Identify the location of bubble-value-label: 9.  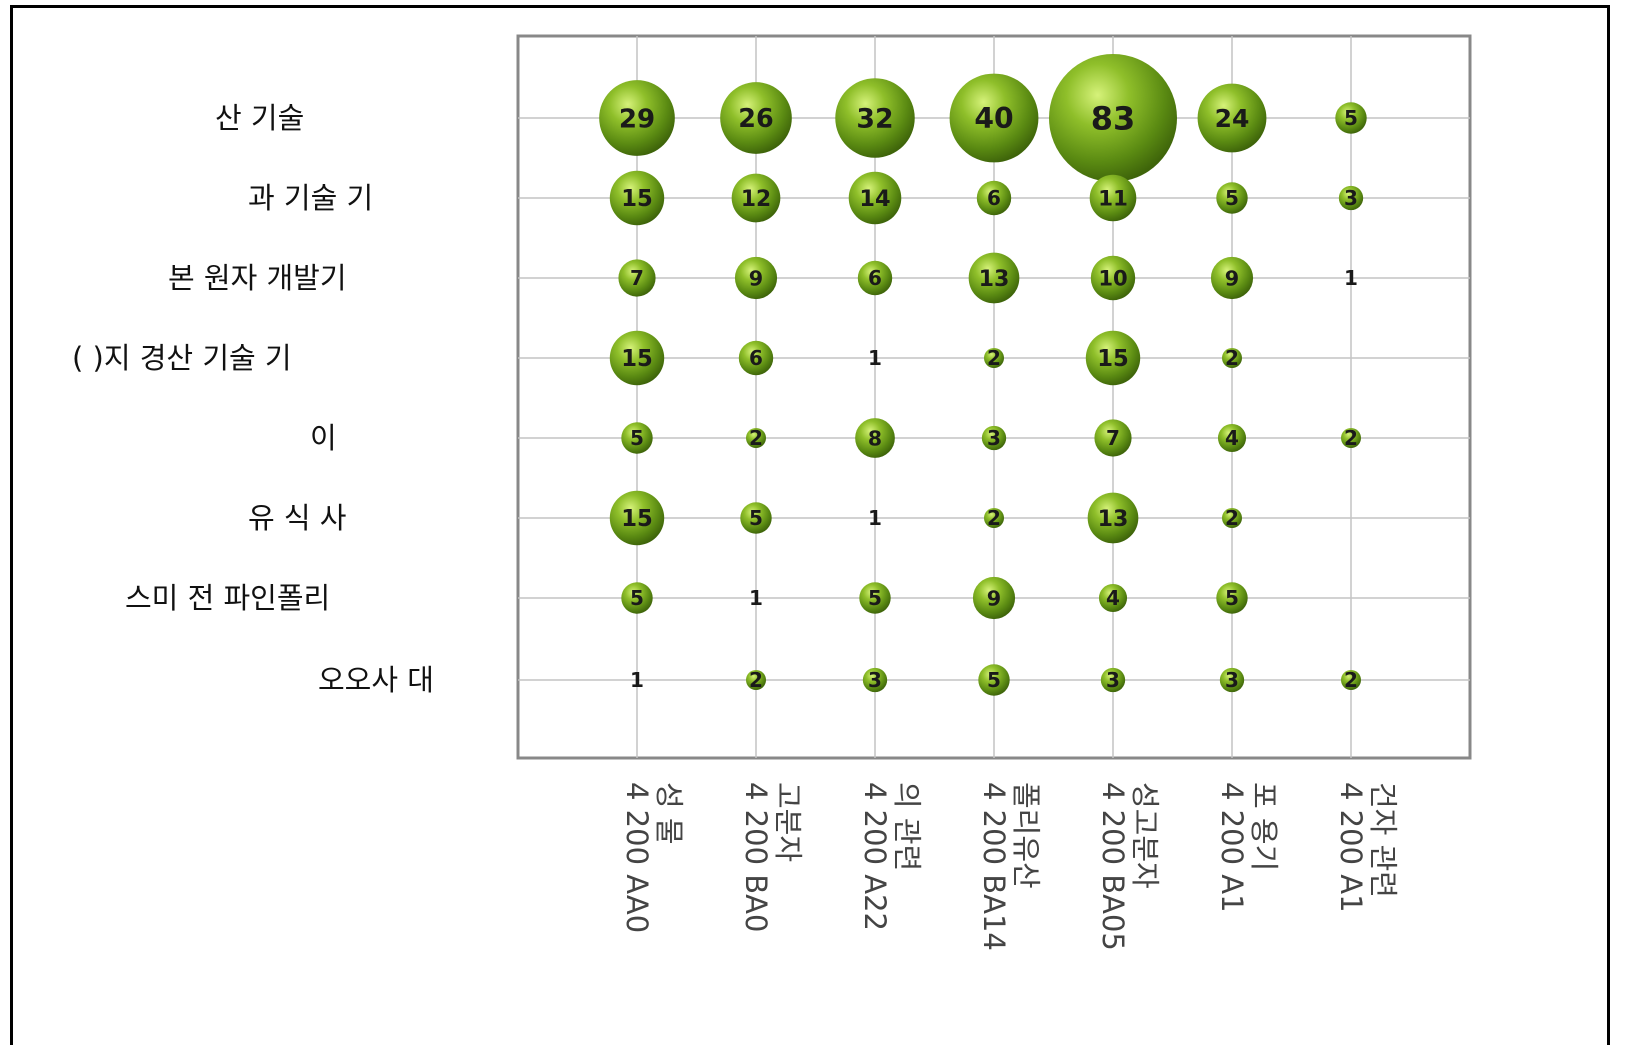
(994, 598).